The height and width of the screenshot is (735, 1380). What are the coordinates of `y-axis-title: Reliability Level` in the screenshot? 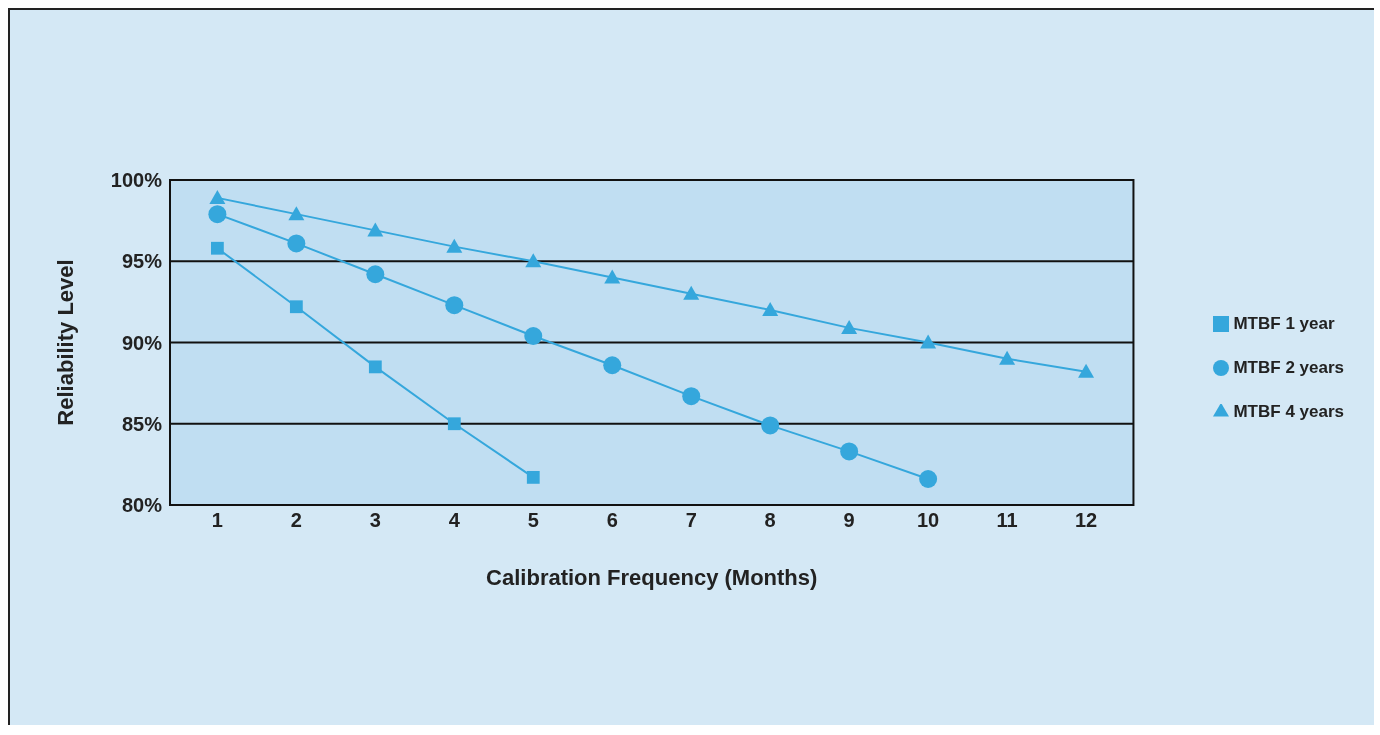 It's located at (65, 342).